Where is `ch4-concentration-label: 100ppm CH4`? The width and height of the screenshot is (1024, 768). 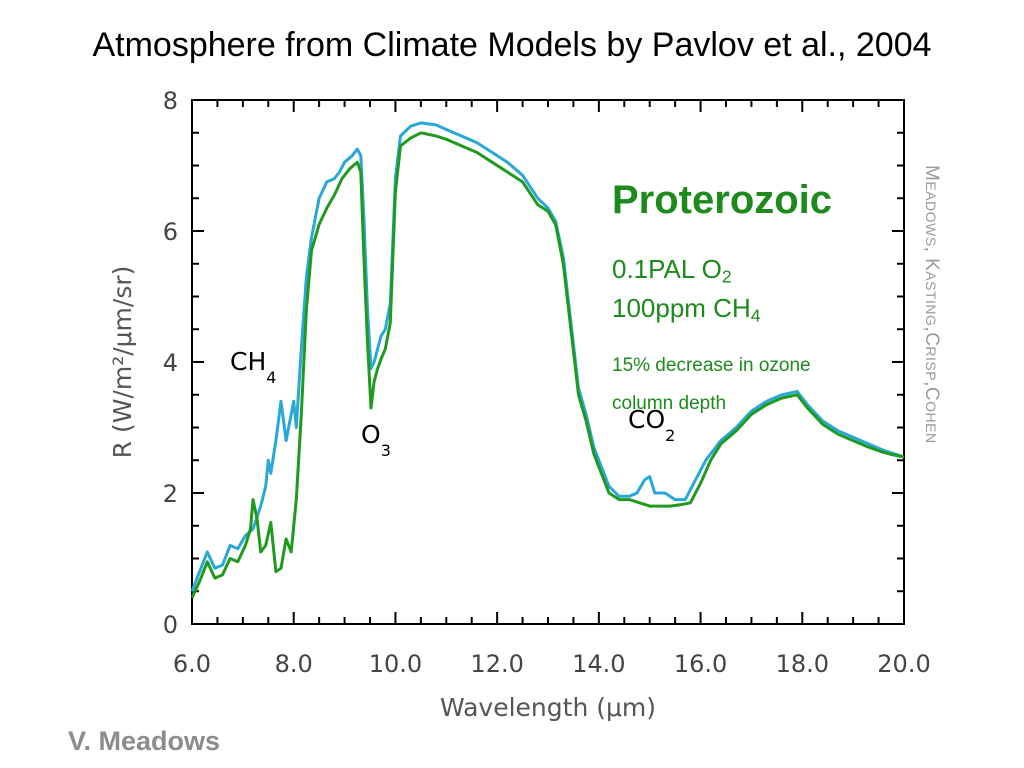
ch4-concentration-label: 100ppm CH4 is located at coordinates (686, 309).